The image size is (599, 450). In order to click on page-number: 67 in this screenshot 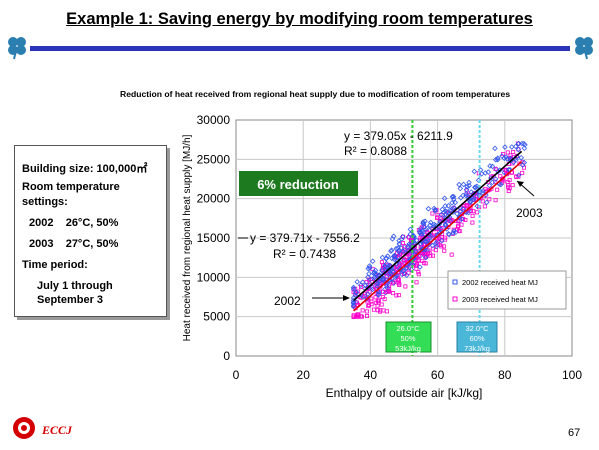, I will do `click(574, 433)`.